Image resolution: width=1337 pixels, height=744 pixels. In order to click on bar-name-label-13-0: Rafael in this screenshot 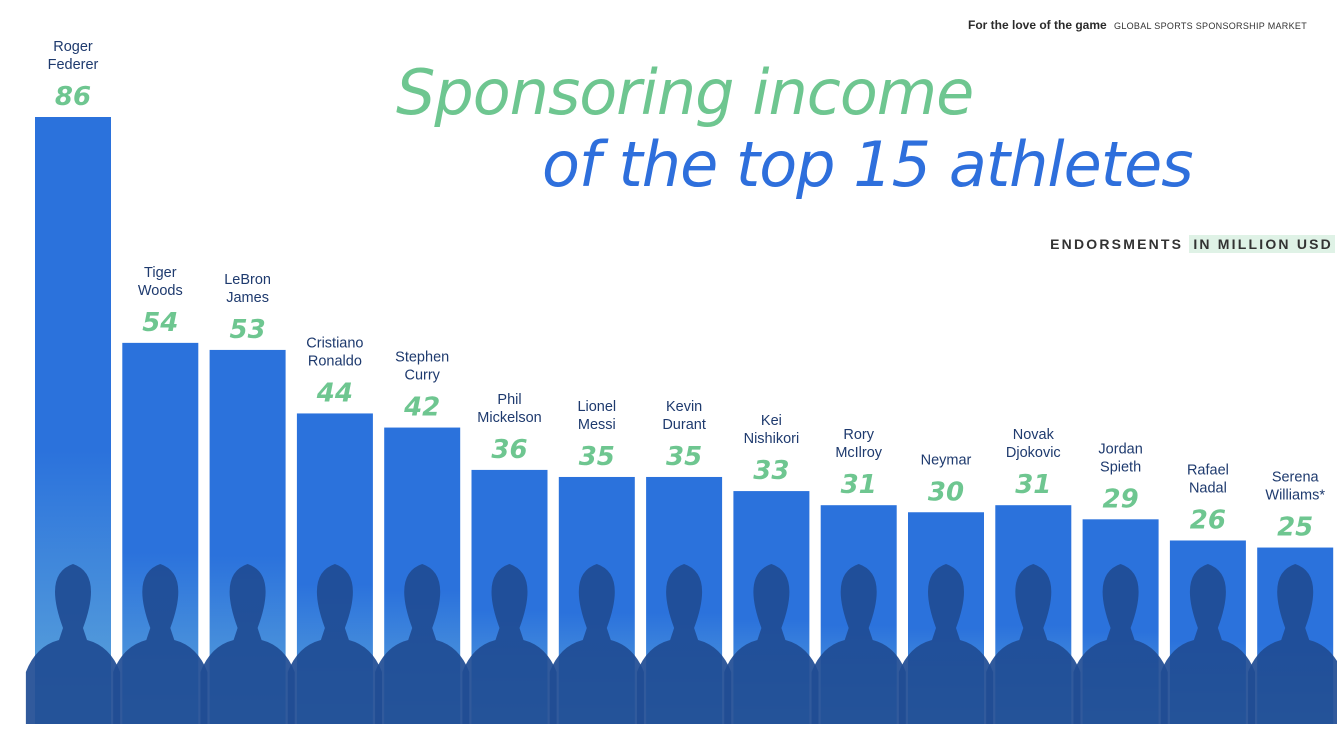, I will do `click(1208, 470)`.